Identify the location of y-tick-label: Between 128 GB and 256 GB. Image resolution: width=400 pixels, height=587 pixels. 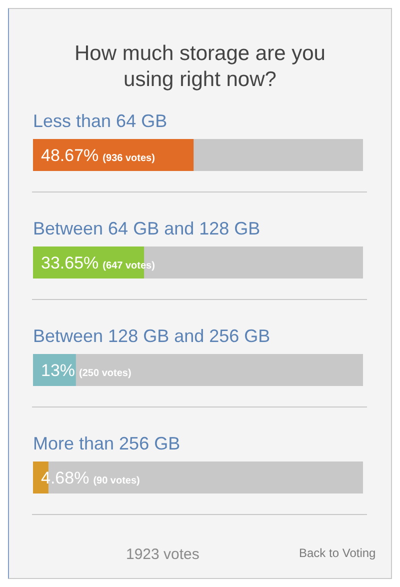
(151, 336).